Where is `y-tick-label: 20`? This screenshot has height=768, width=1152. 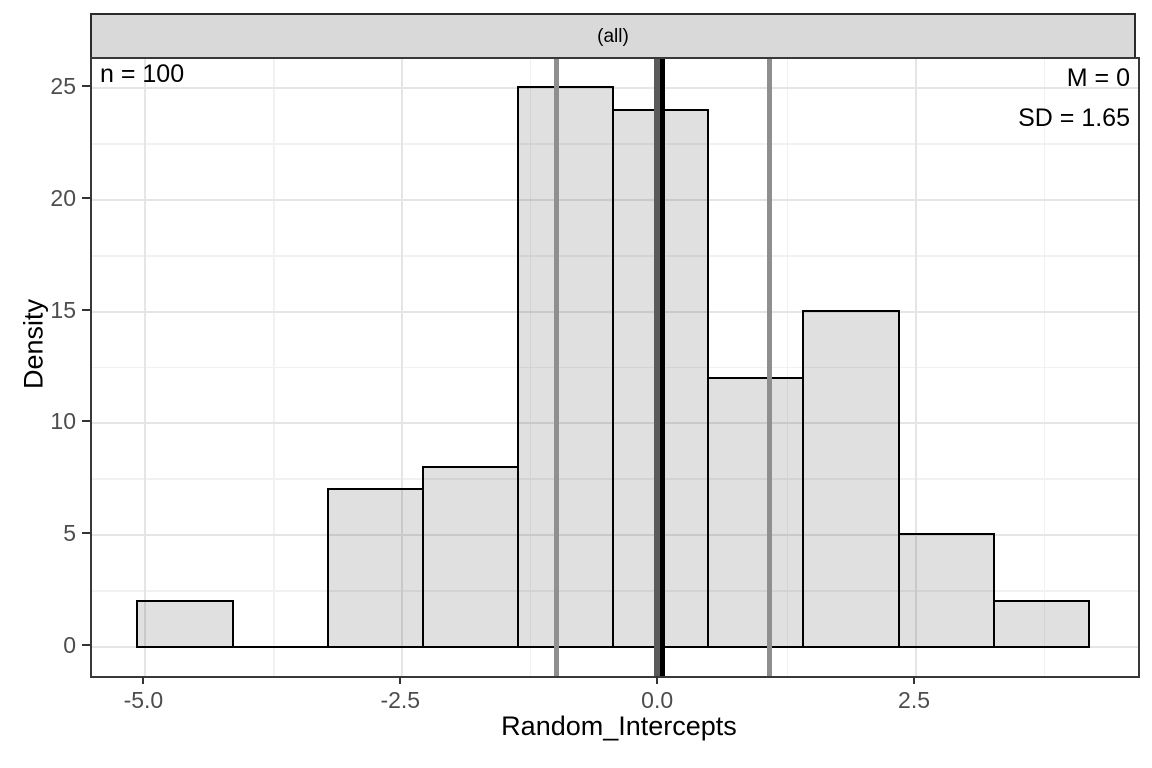 y-tick-label: 20 is located at coordinates (63, 197).